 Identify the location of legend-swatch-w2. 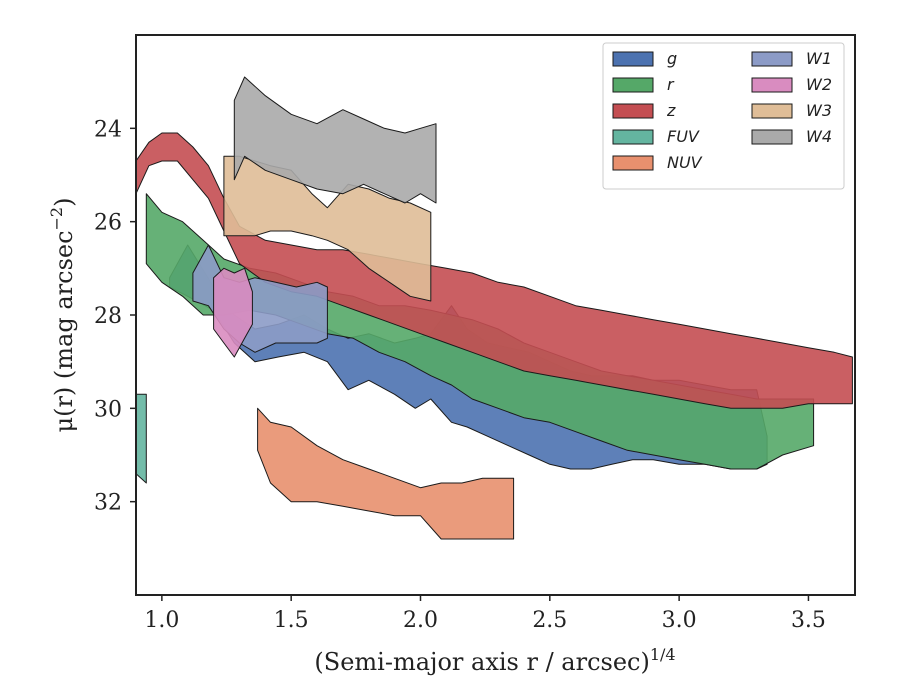
(772, 85).